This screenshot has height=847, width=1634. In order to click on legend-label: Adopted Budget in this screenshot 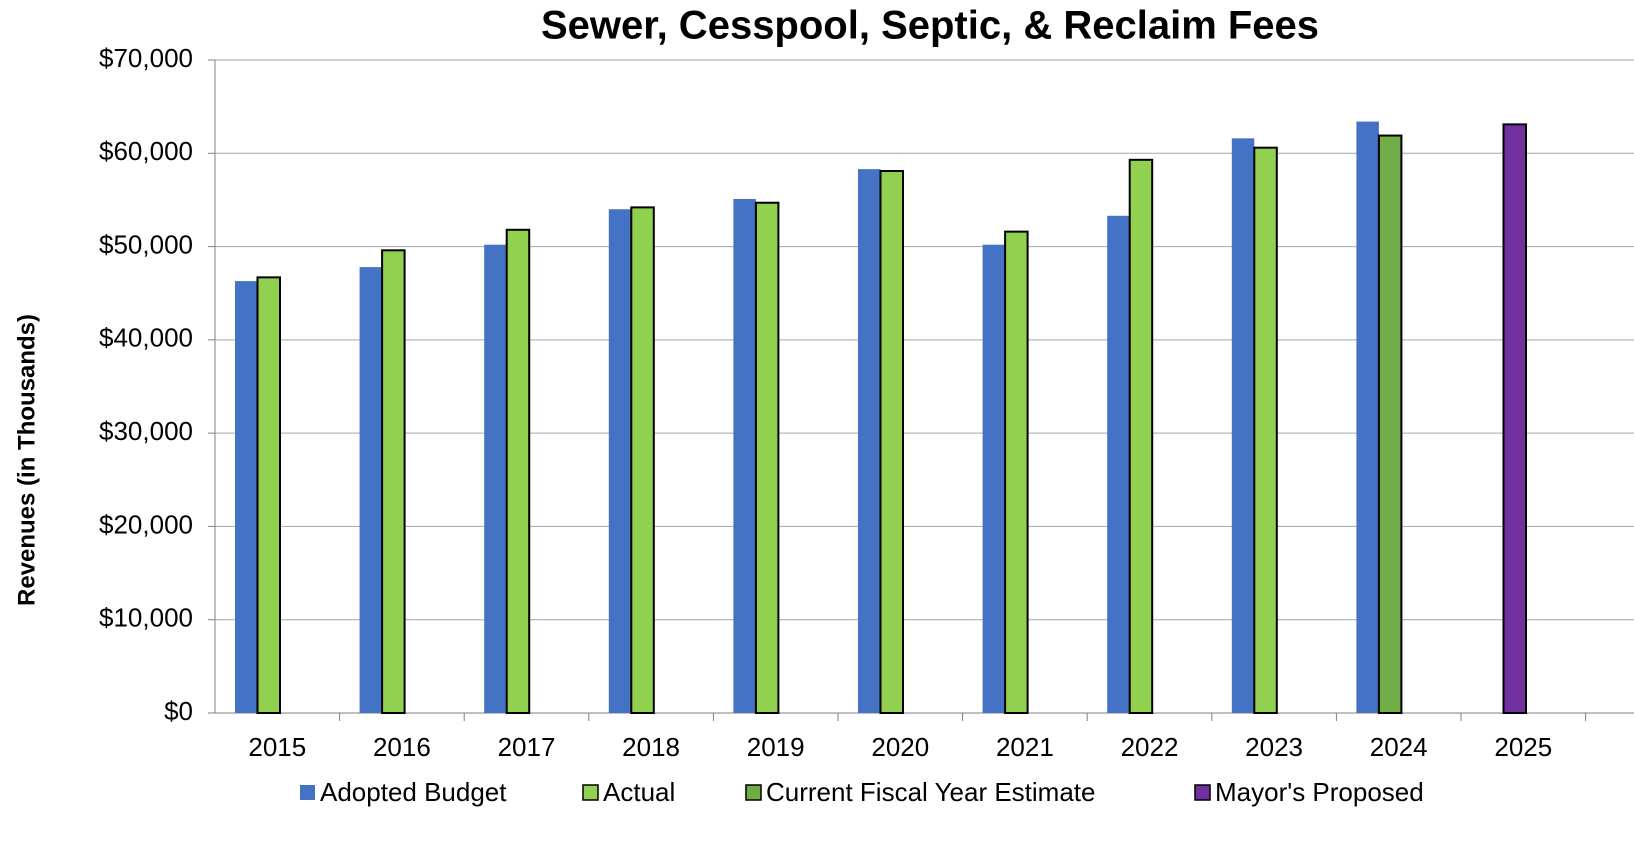, I will do `click(413, 792)`.